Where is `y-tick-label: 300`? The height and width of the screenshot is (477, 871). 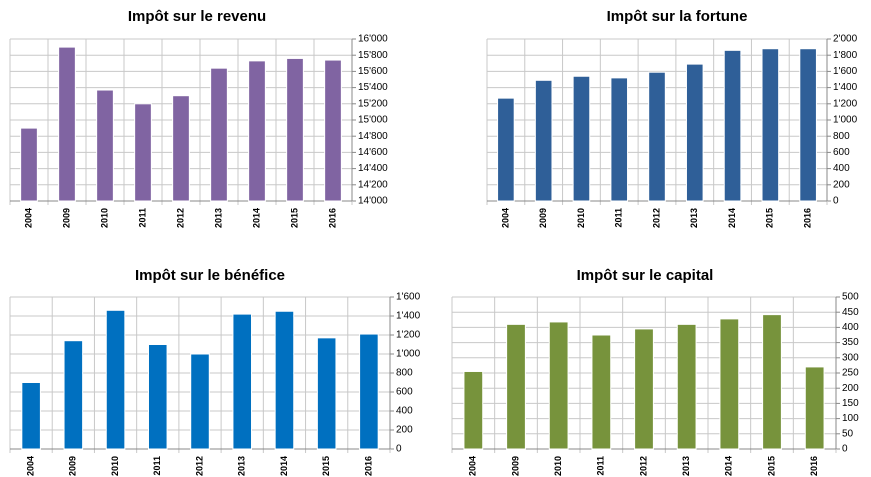 y-tick-label: 300 is located at coordinates (850, 357).